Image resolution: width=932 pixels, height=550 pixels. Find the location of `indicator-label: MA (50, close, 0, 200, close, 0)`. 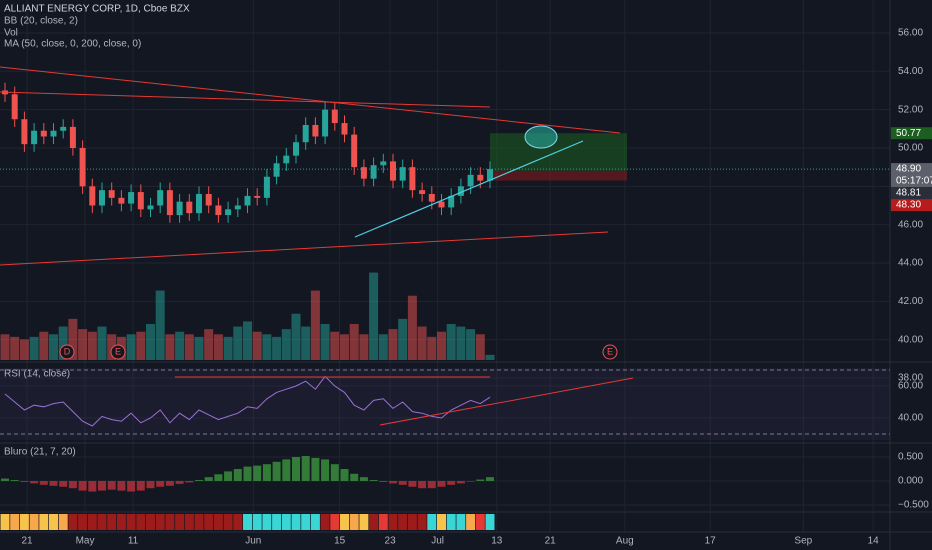

indicator-label: MA (50, close, 0, 200, close, 0) is located at coordinates (72, 44).